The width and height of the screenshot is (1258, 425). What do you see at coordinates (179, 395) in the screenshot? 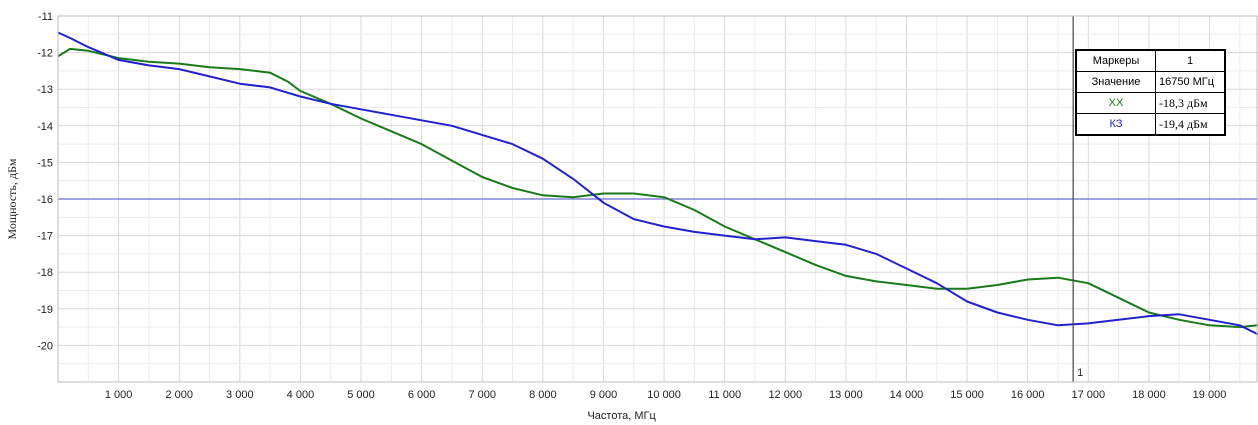
I see `x-tick-label: 2 000` at bounding box center [179, 395].